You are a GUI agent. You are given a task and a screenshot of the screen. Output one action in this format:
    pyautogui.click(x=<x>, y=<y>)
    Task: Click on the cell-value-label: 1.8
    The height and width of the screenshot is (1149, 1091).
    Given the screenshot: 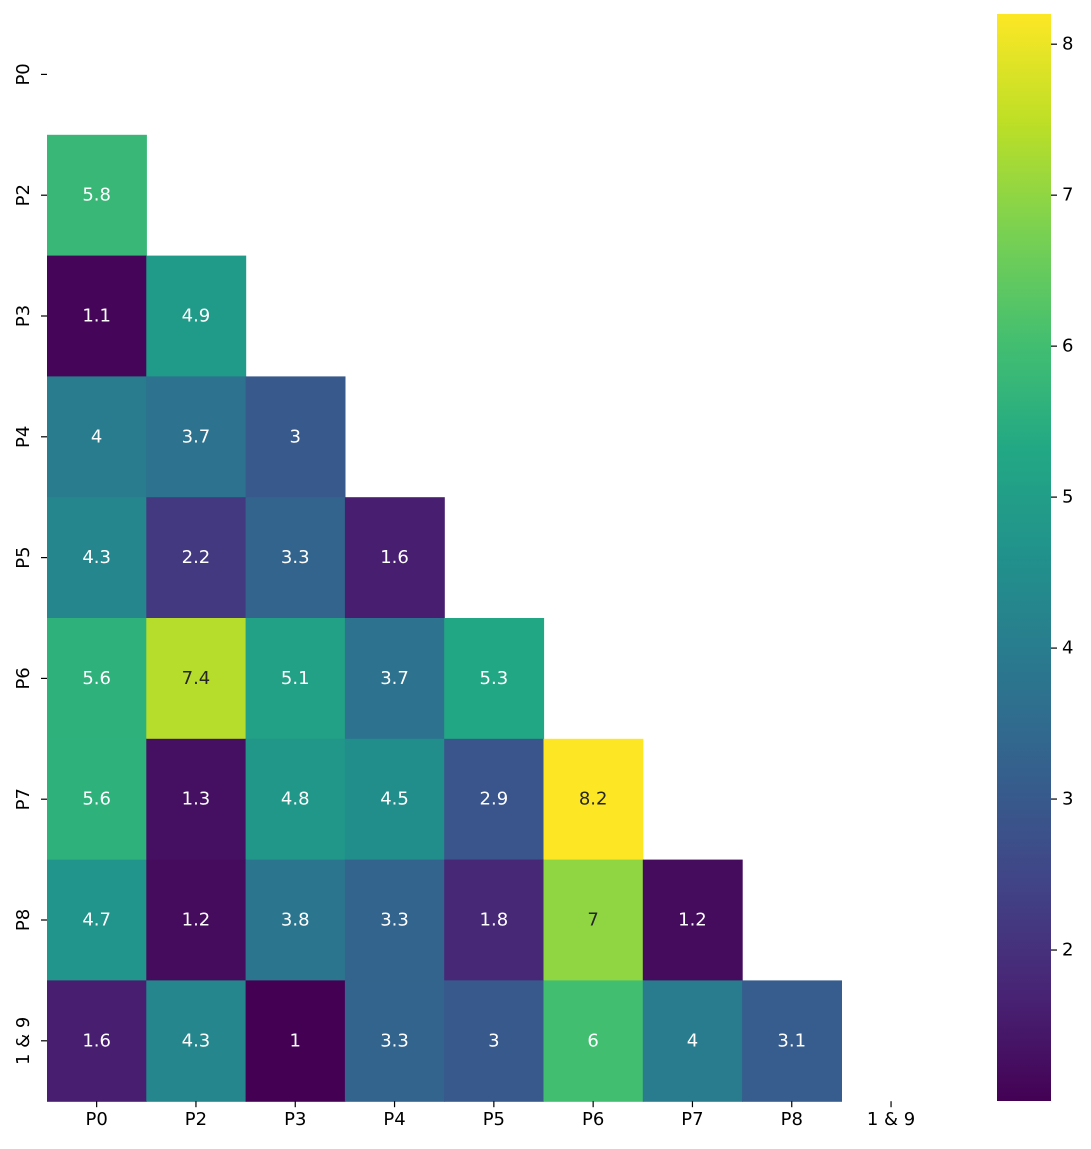 What is the action you would take?
    pyautogui.click(x=494, y=920)
    